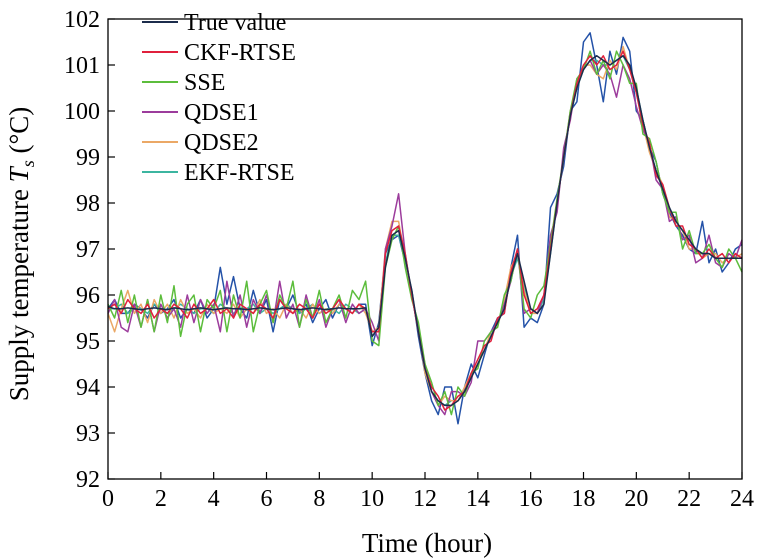 The height and width of the screenshot is (560, 763). I want to click on legend-item: SSE, so click(183, 83).